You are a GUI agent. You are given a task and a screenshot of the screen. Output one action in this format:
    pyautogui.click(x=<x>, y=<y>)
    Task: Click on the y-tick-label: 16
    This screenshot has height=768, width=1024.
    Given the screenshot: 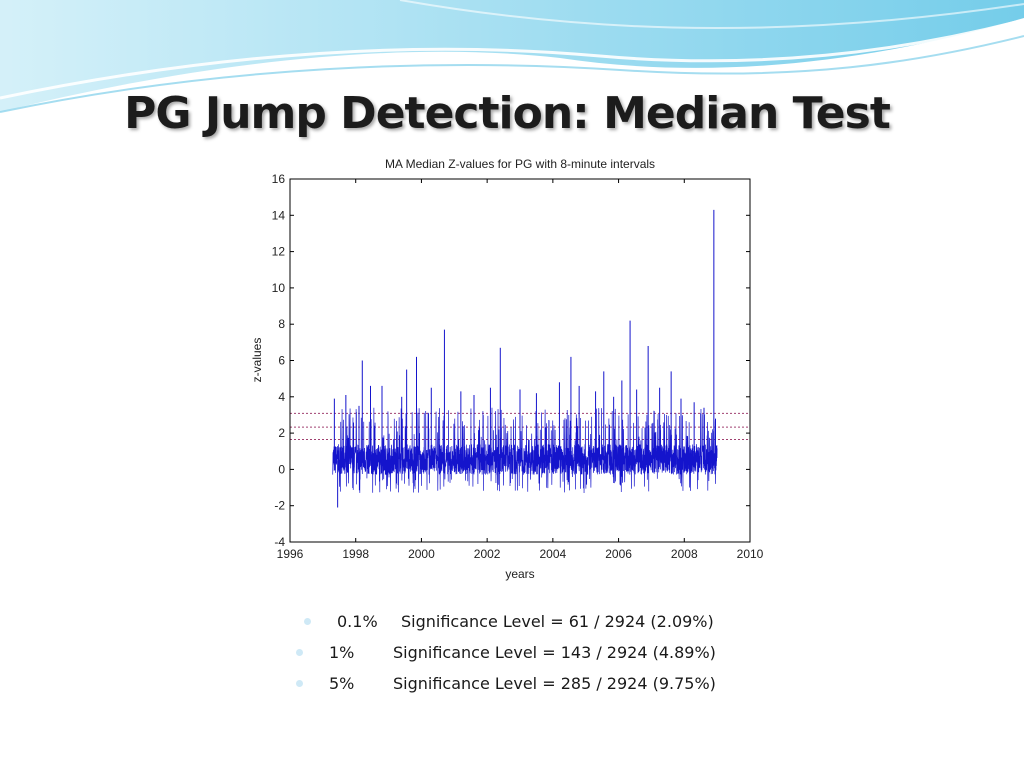 What is the action you would take?
    pyautogui.click(x=279, y=179)
    